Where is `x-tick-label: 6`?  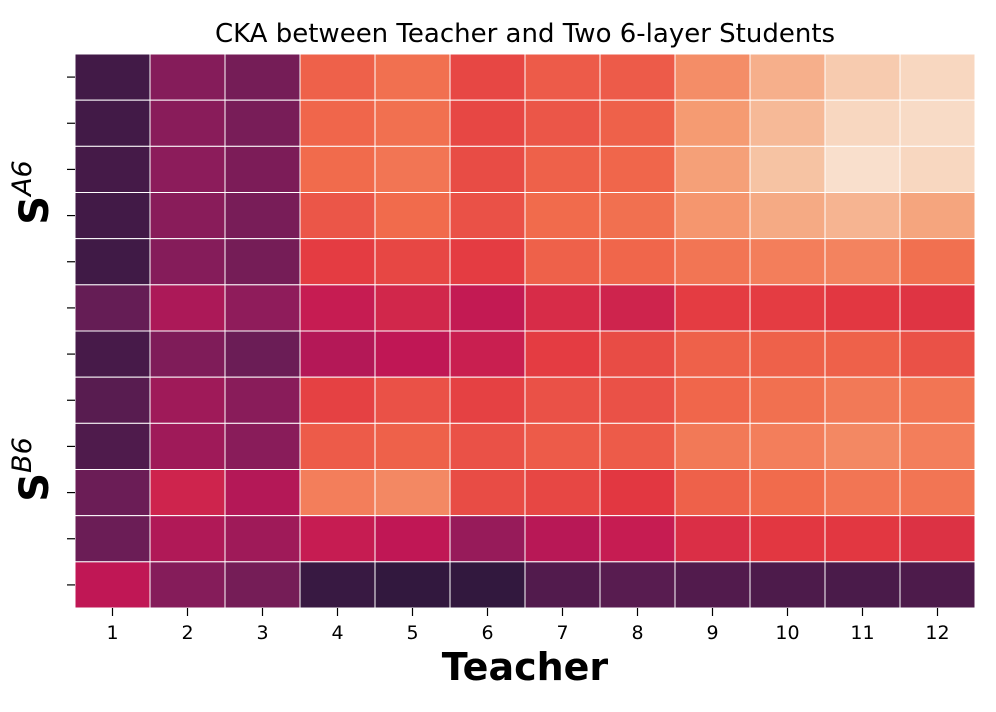
x-tick-label: 6 is located at coordinates (487, 633).